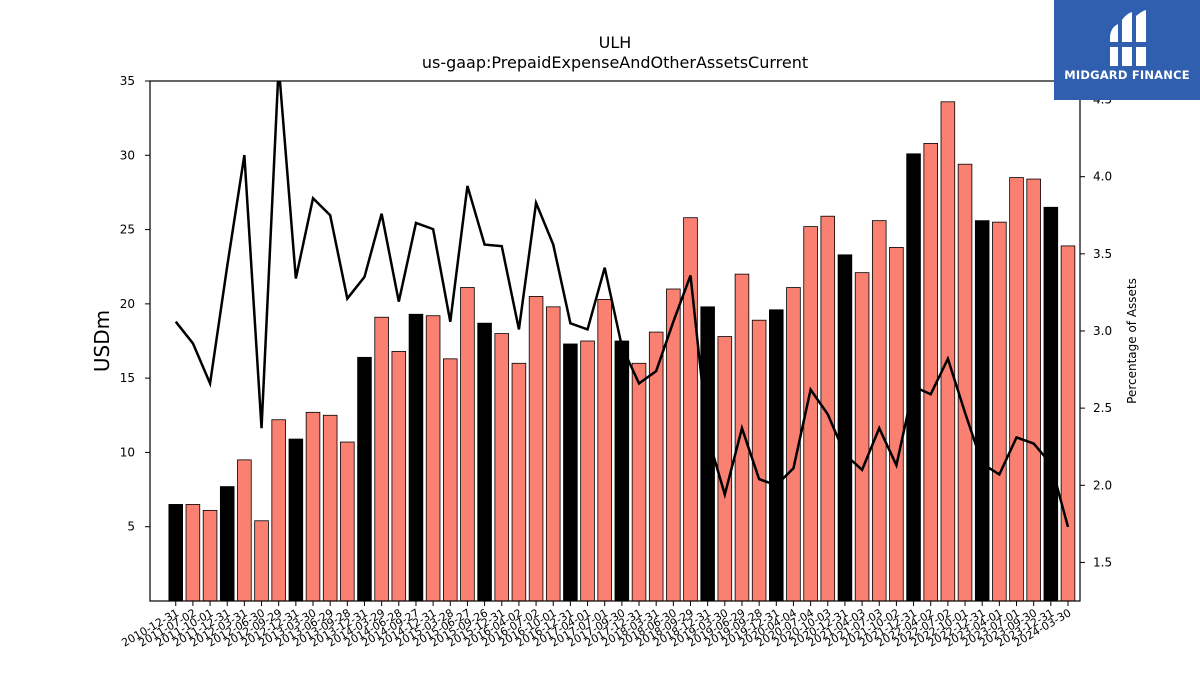  What do you see at coordinates (127, 81) in the screenshot?
I see `y-tick-label: 35` at bounding box center [127, 81].